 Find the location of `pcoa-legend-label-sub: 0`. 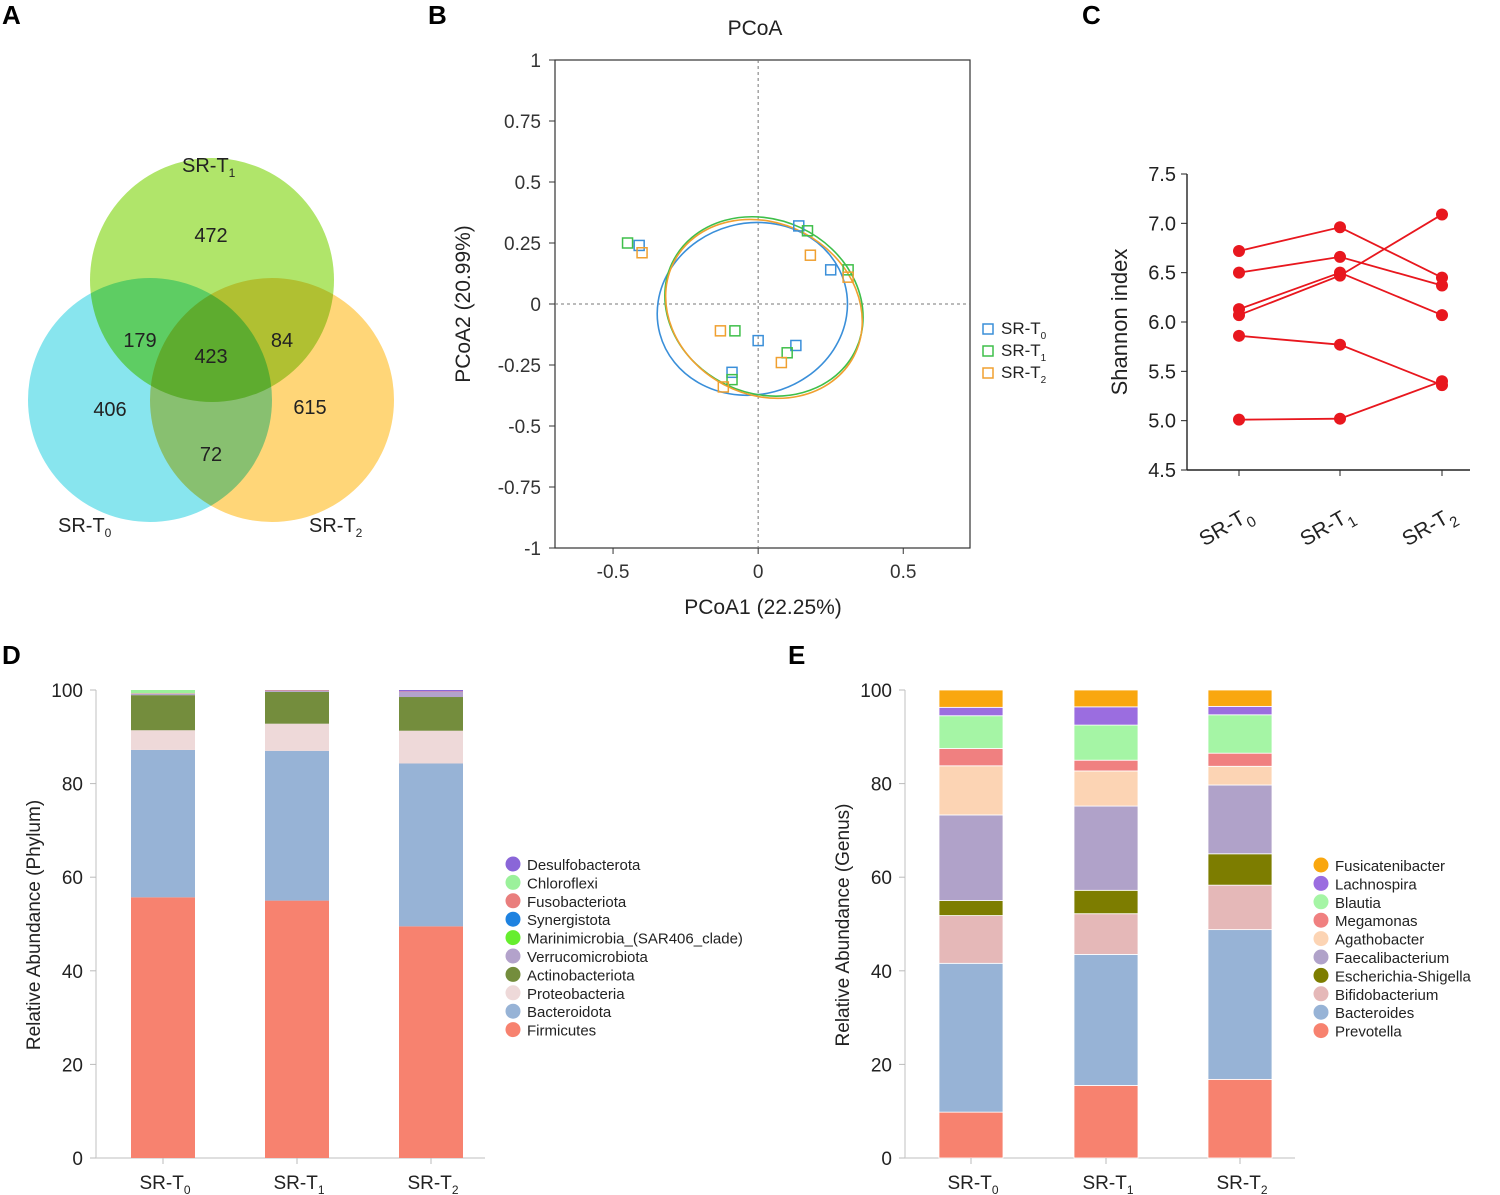

pcoa-legend-label-sub: 0 is located at coordinates (1044, 336).